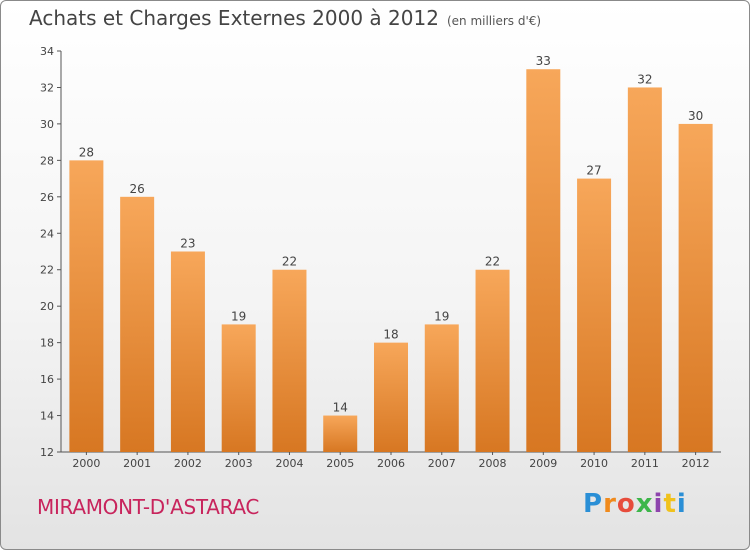  I want to click on chart-unit: (en milliers d'€), so click(494, 21).